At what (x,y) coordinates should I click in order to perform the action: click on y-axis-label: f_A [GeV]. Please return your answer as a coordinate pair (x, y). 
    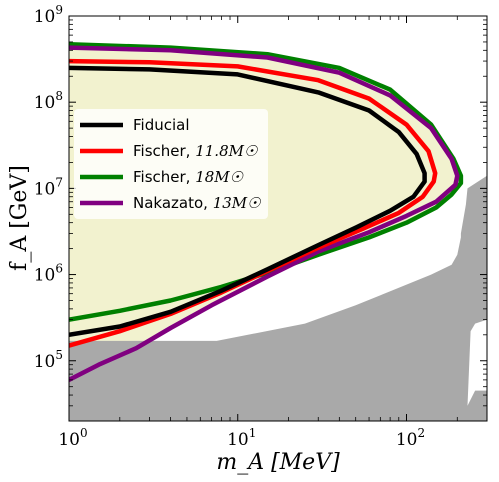
    Looking at the image, I should click on (19, 218).